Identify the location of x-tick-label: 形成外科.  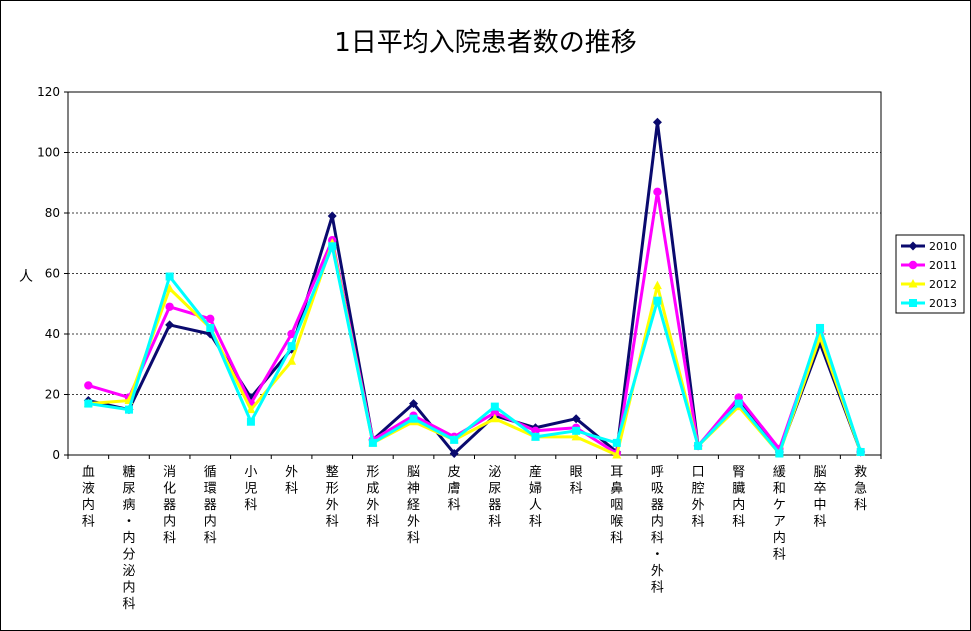
(372, 497).